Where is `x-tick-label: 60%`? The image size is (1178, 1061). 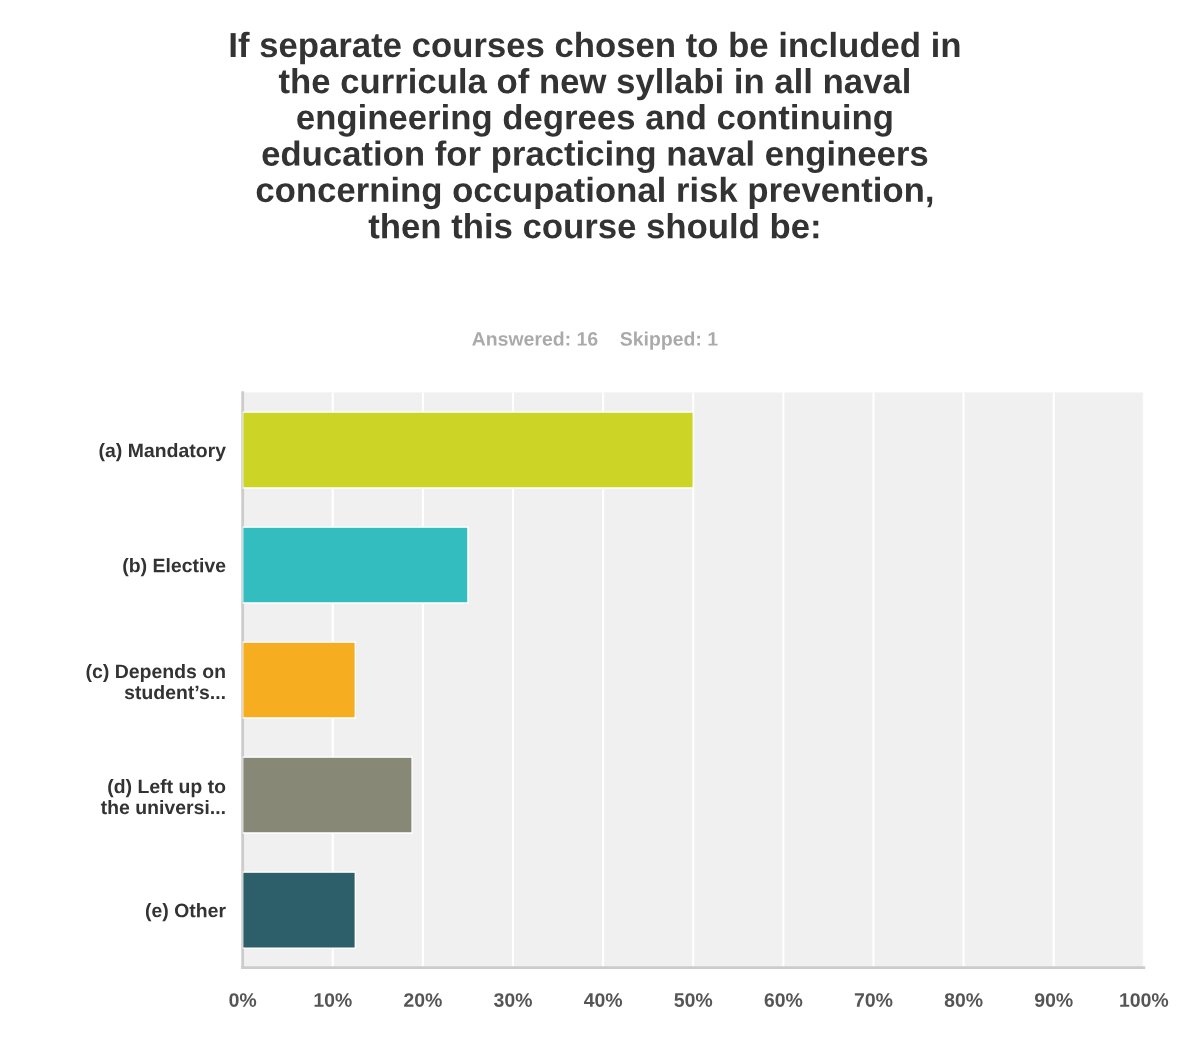 x-tick-label: 60% is located at coordinates (783, 1000).